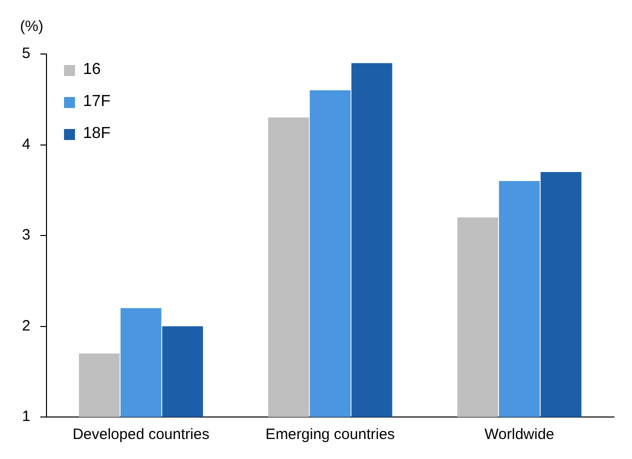  Describe the element at coordinates (92, 70) in the screenshot. I see `legend-label: 16` at that location.